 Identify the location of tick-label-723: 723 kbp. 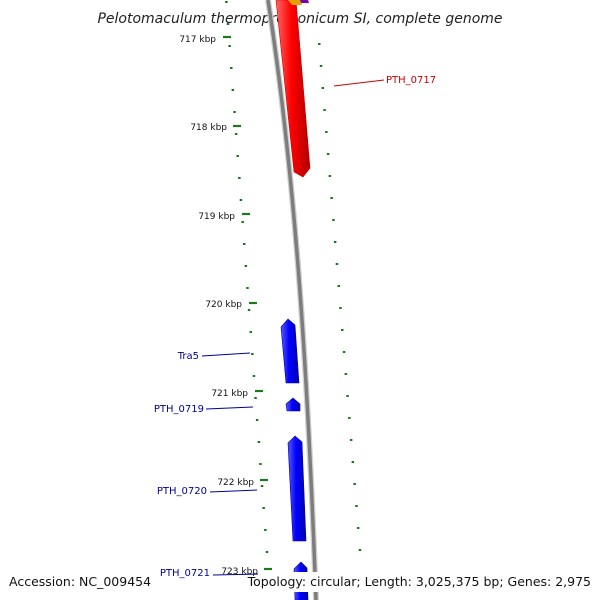
(239, 572).